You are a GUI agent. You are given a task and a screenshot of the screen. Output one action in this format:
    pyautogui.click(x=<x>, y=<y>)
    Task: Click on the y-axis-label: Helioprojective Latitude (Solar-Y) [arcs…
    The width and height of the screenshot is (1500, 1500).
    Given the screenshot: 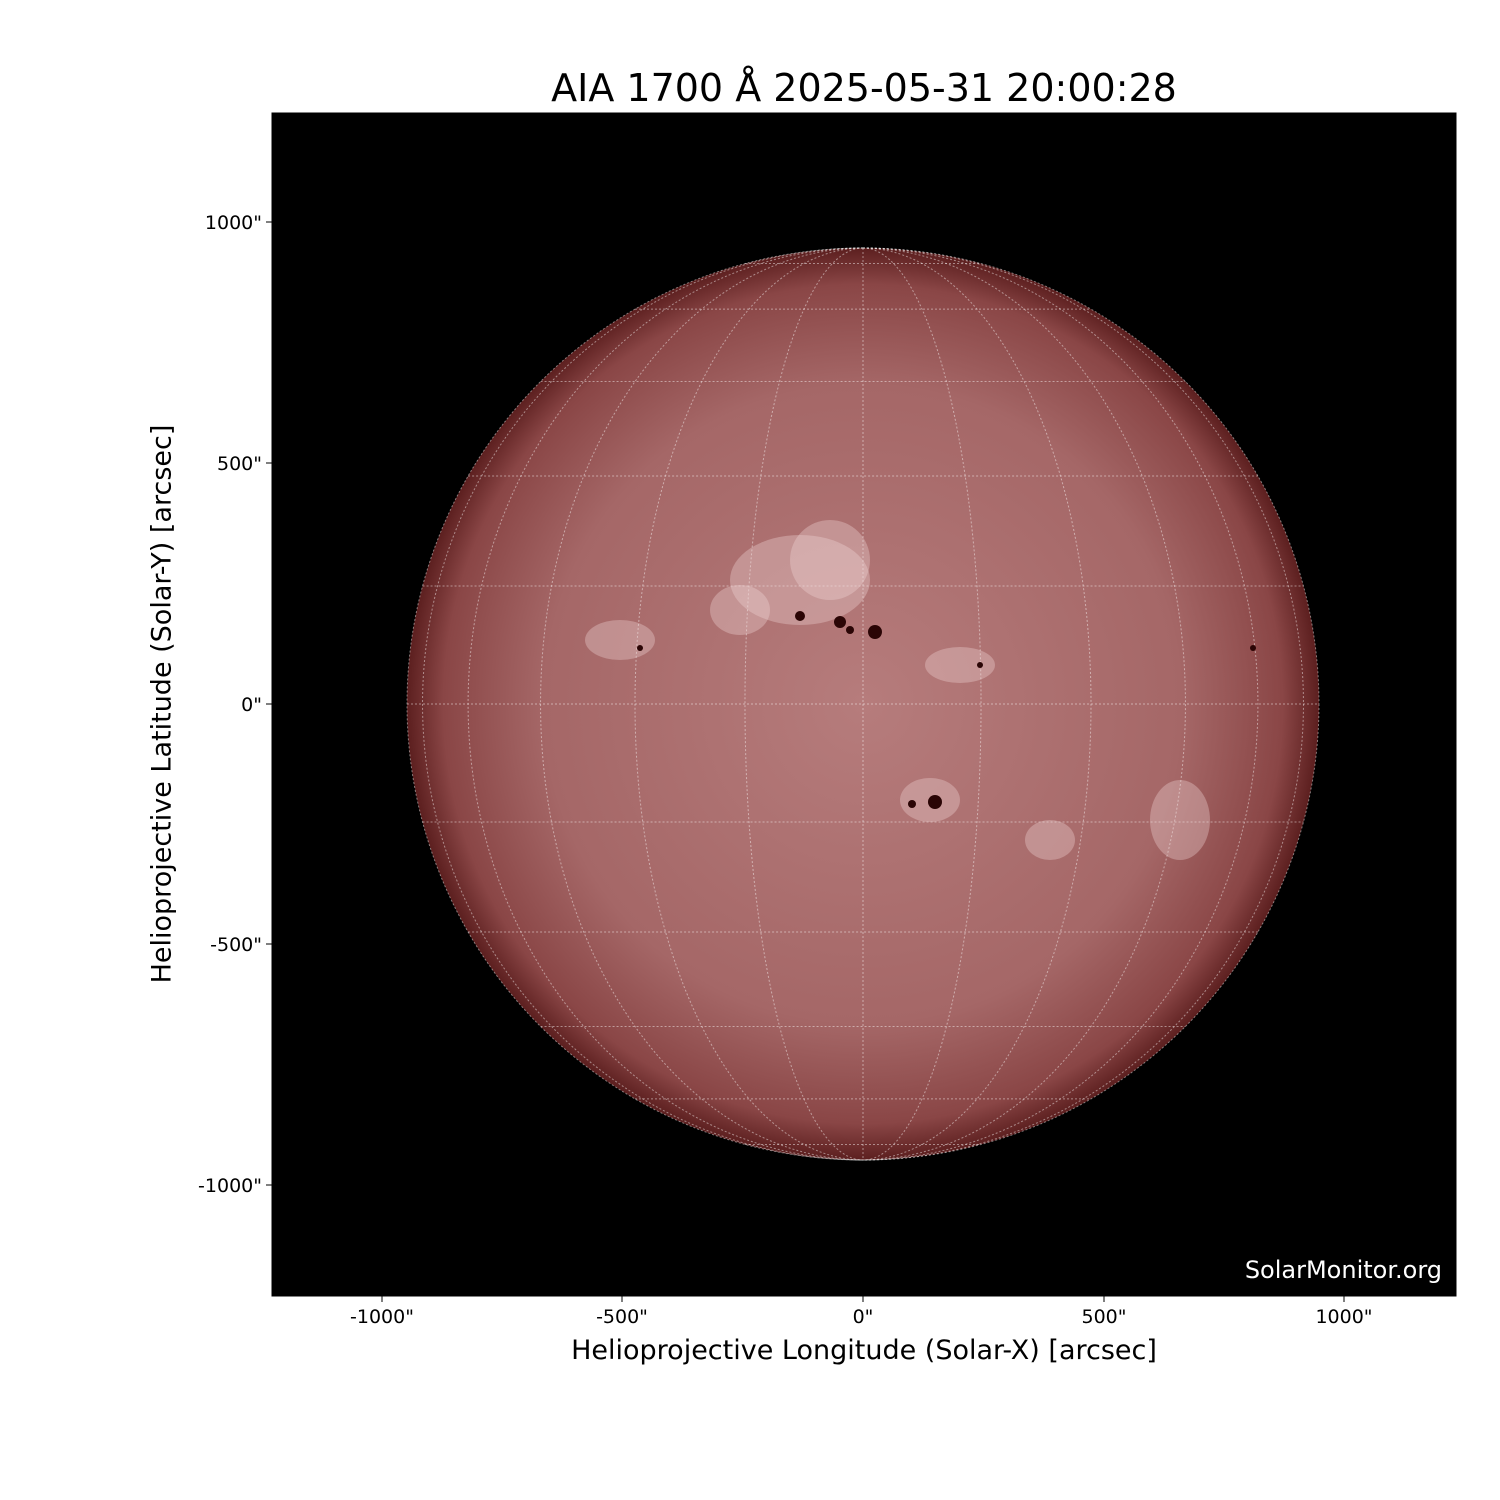 What is the action you would take?
    pyautogui.click(x=162, y=704)
    